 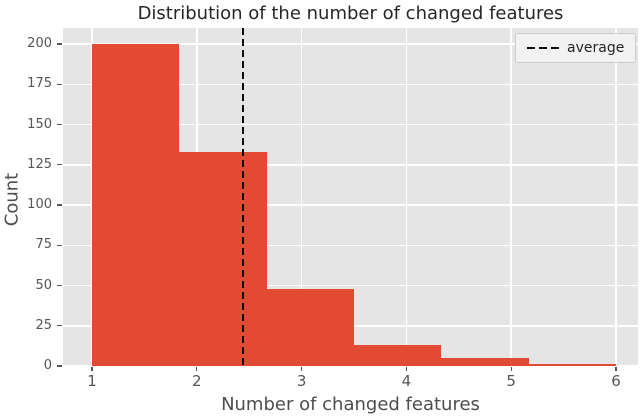 I want to click on dashed-line-icon, so click(x=543, y=48).